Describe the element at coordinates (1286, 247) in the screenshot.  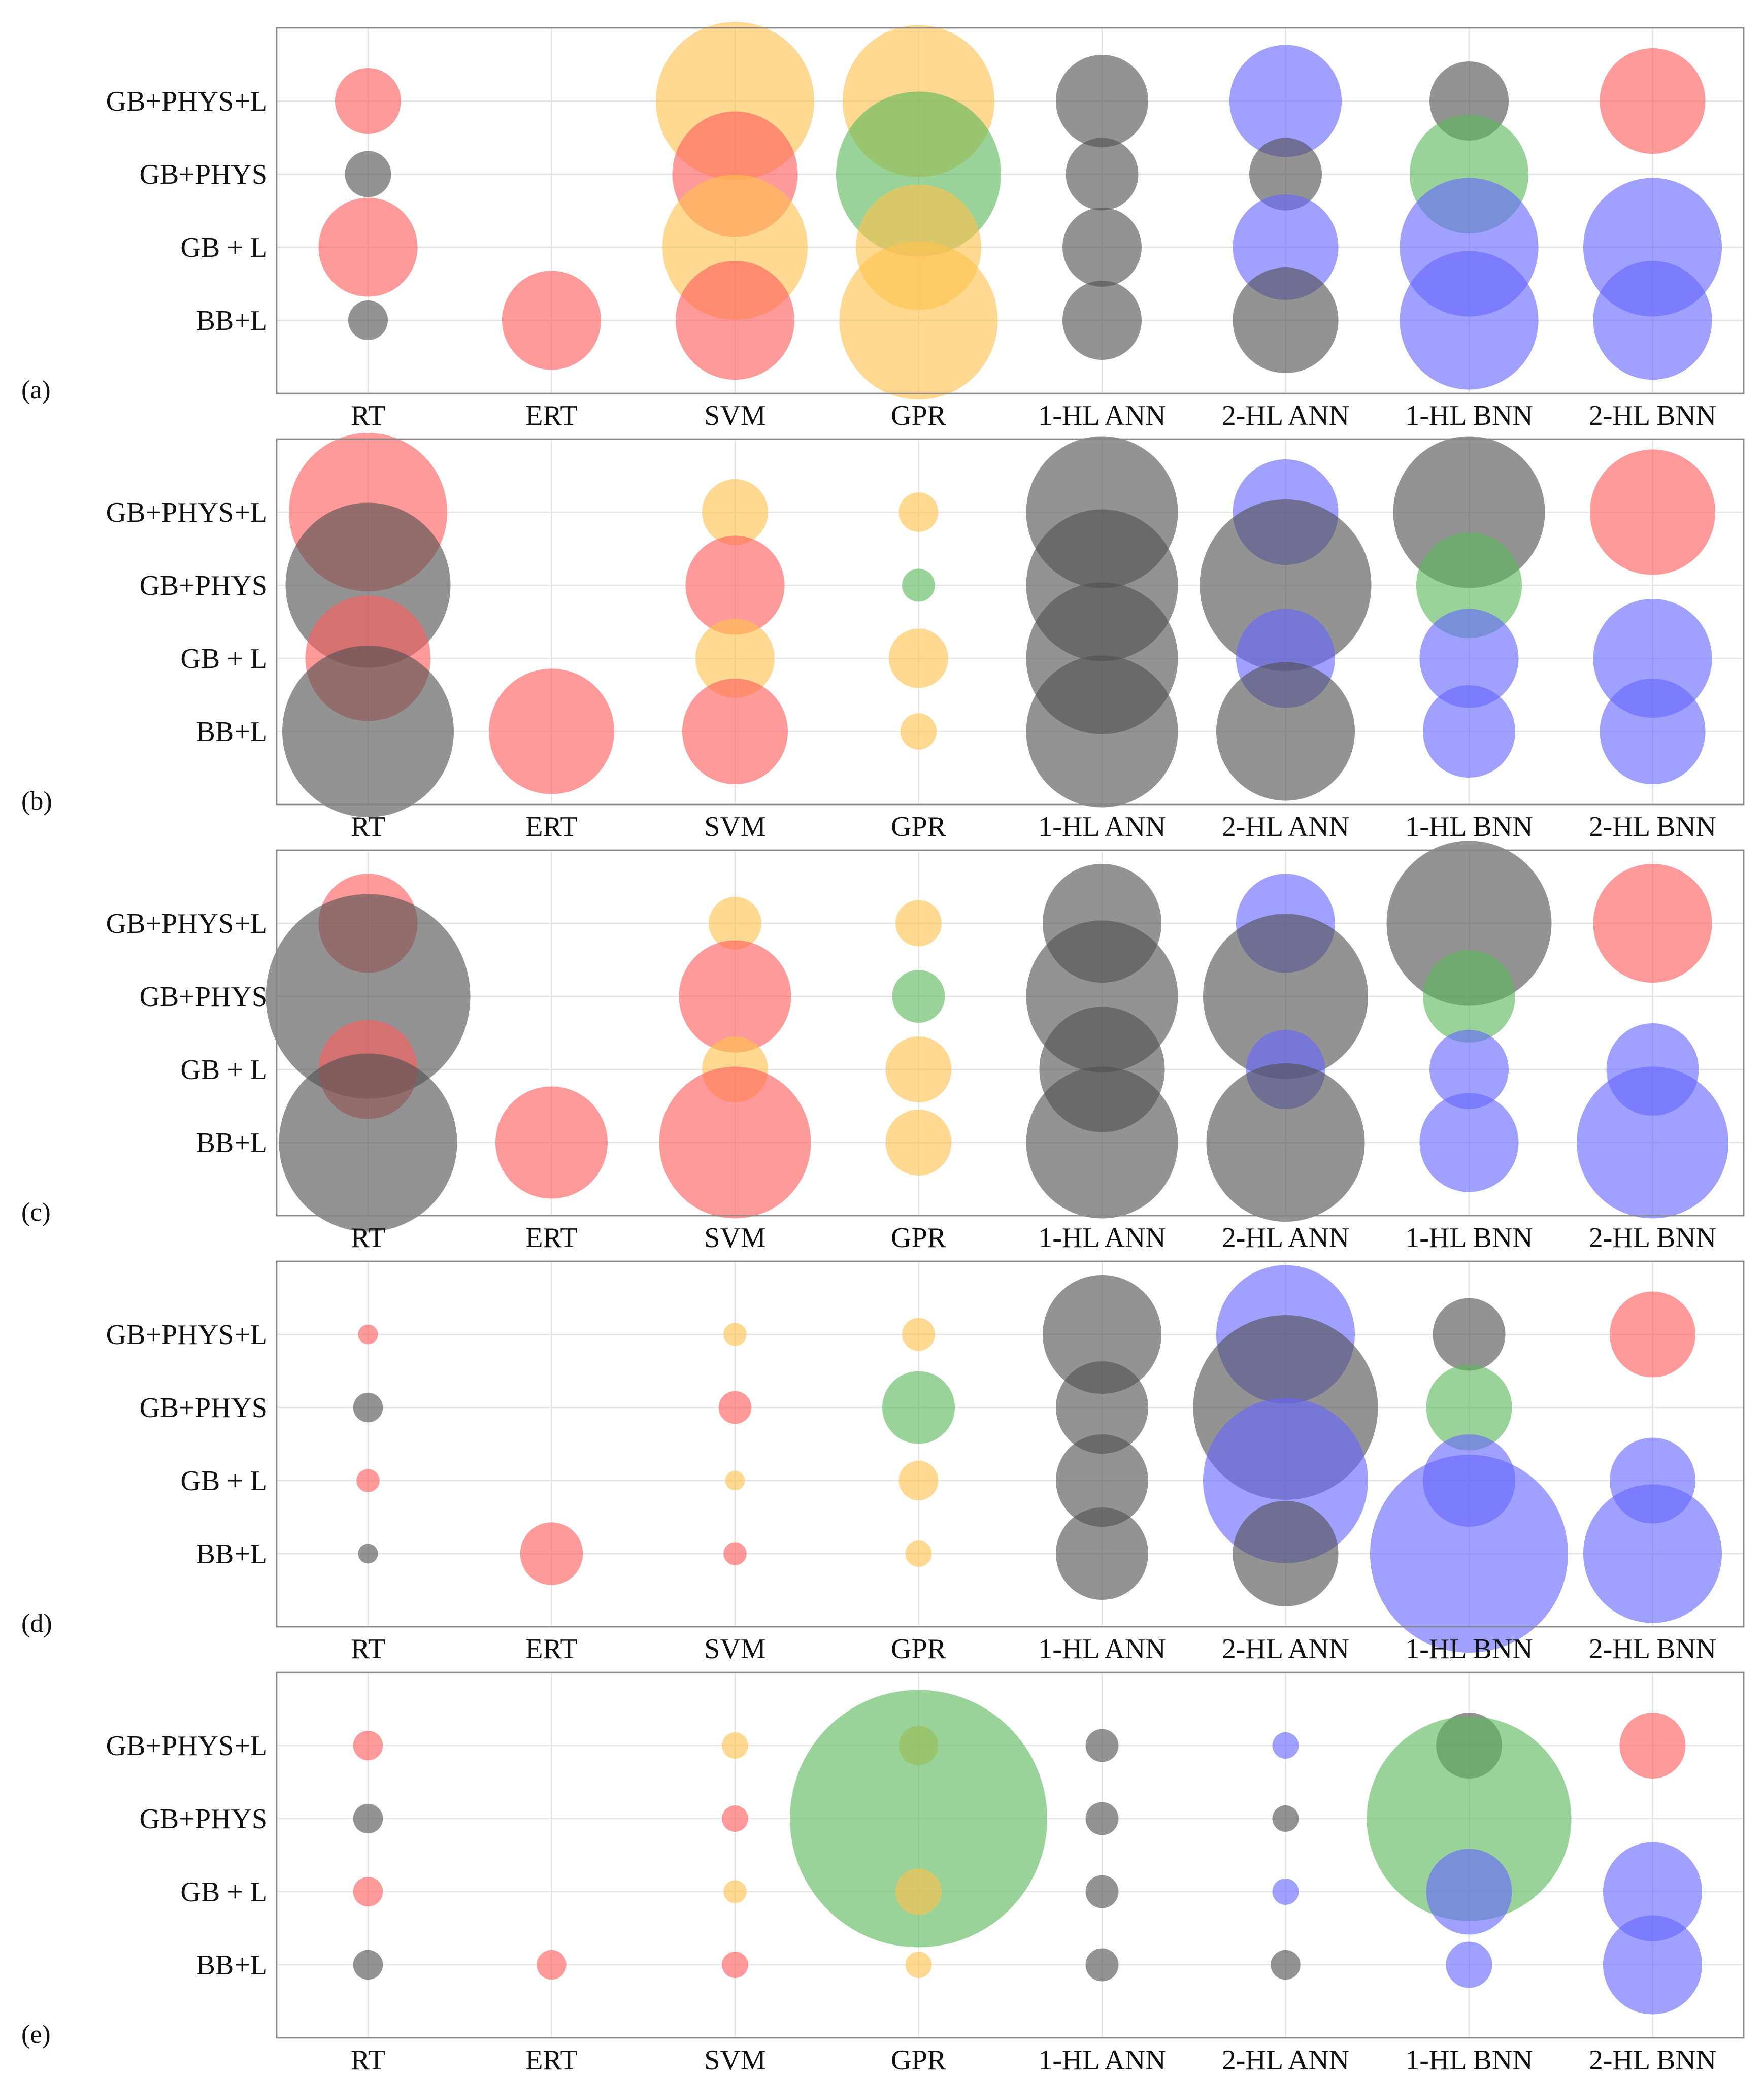
I see `bubble-2-hl-ann-gb-l` at that location.